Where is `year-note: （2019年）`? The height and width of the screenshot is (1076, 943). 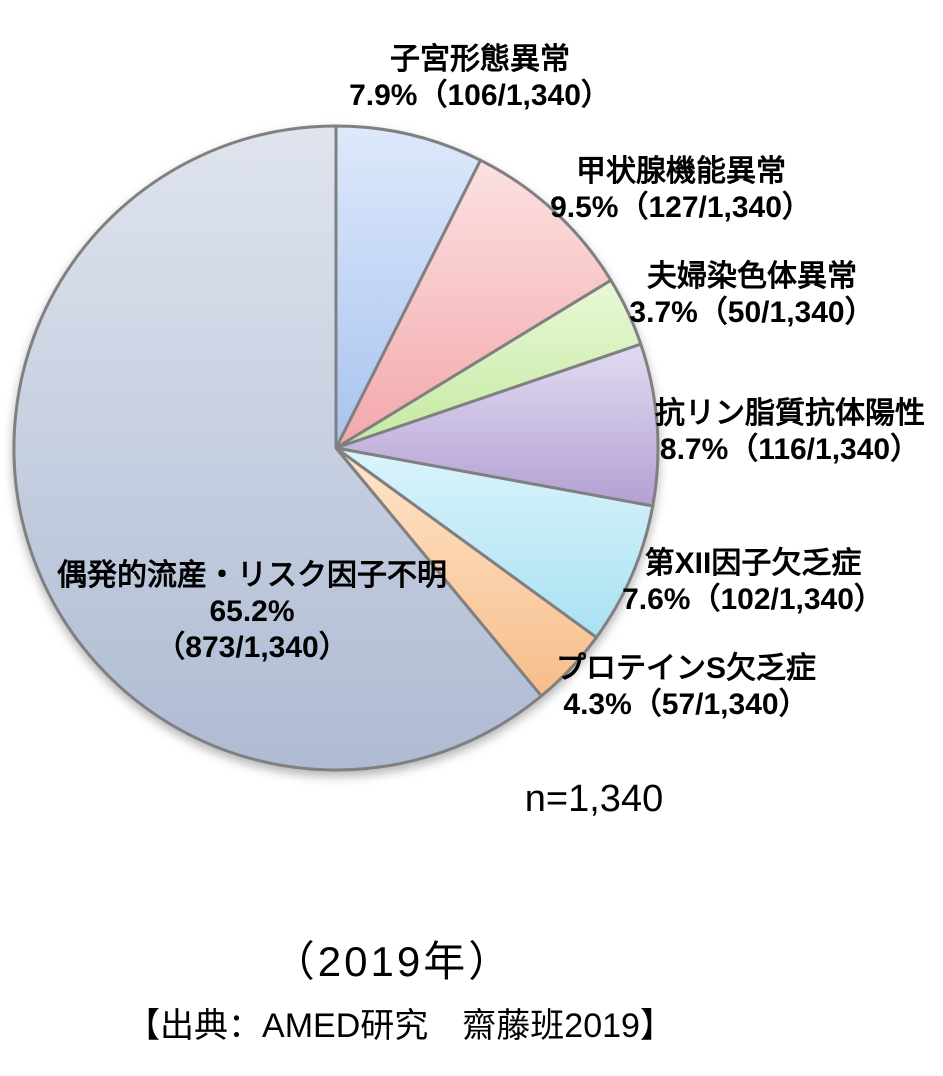 year-note: （2019年） is located at coordinates (393, 961).